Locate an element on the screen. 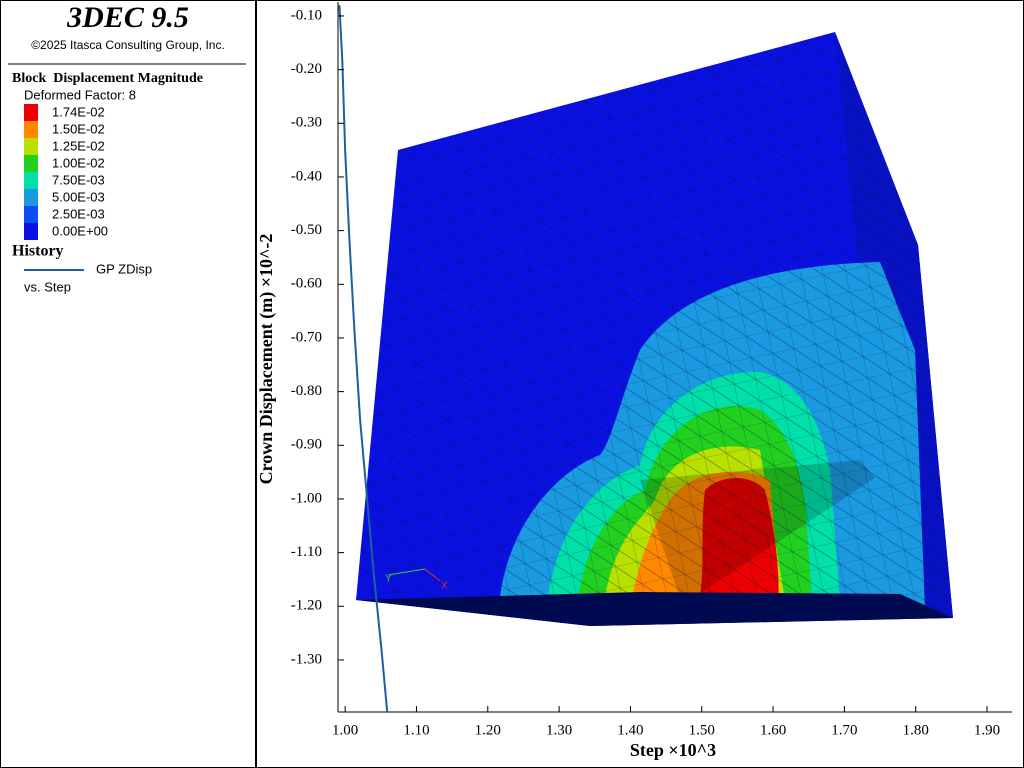 Image resolution: width=1024 pixels, height=768 pixels. x-tick-label: 1.50 is located at coordinates (702, 730).